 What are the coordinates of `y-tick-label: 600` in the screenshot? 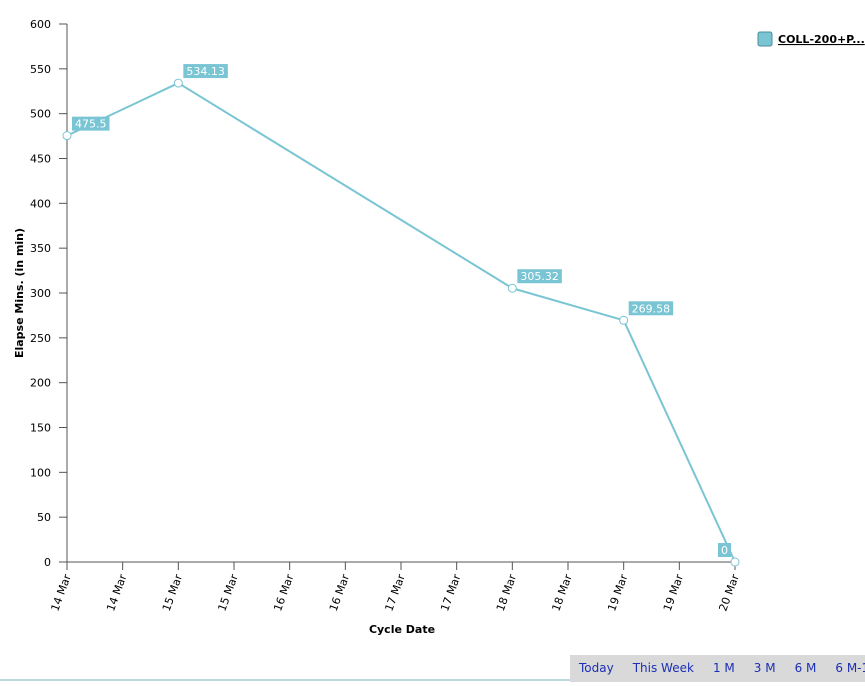 It's located at (40, 24).